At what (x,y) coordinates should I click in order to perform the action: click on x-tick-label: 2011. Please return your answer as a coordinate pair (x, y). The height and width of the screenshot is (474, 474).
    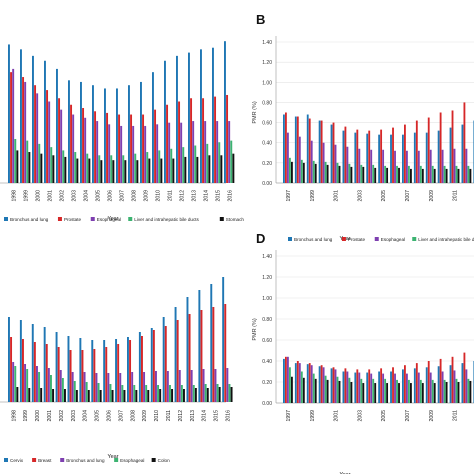
    Looking at the image, I should click on (456, 195).